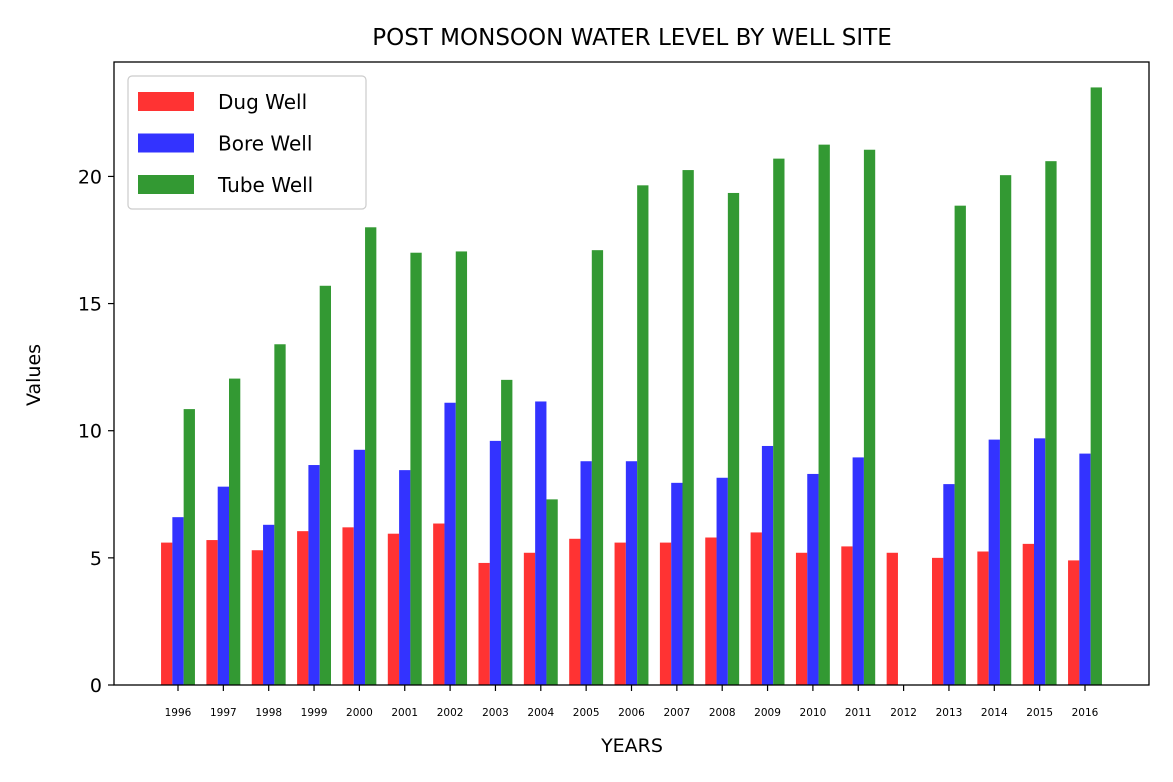  Describe the element at coordinates (416, 468) in the screenshot. I see `bar-tube-well-2001` at that location.